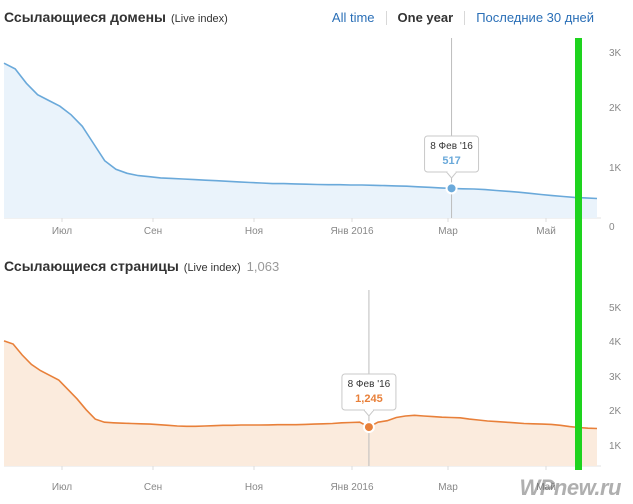 This screenshot has width=633, height=504. What do you see at coordinates (85, 17) in the screenshot?
I see `chart-title: Ссылающиеся домены` at bounding box center [85, 17].